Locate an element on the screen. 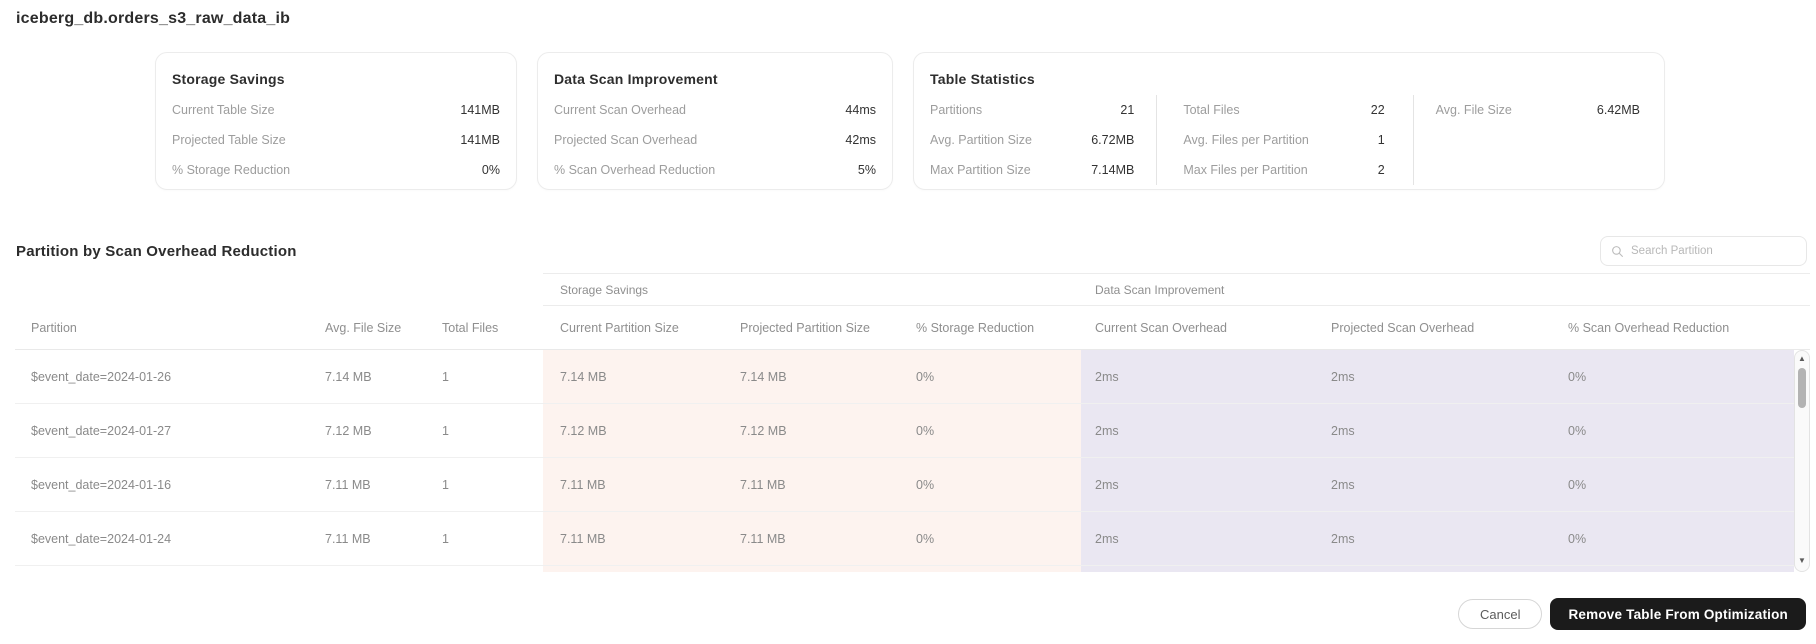 The height and width of the screenshot is (644, 1816). stat-row: Current Scan Overhead 44ms is located at coordinates (715, 110).